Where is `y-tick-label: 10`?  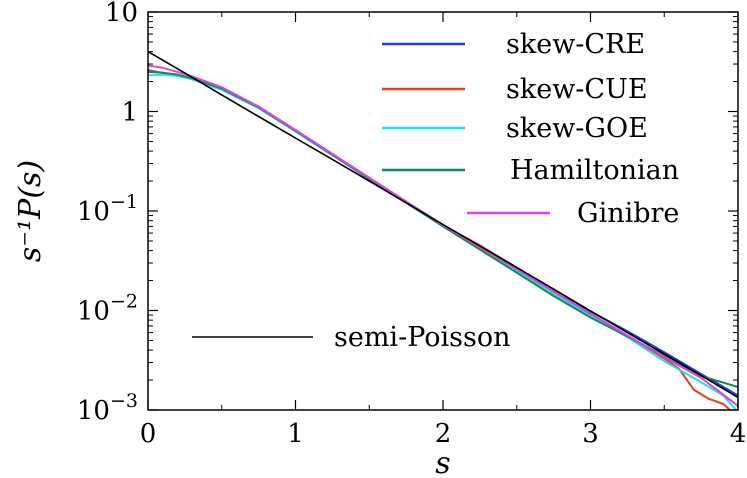
y-tick-label: 10 is located at coordinates (121, 14).